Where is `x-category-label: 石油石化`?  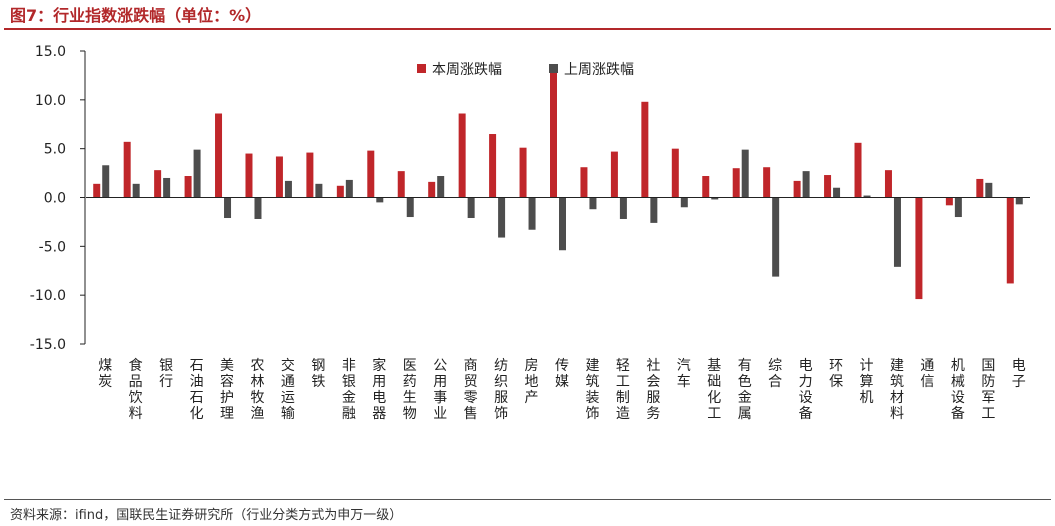
x-category-label: 石油石化 is located at coordinates (197, 390).